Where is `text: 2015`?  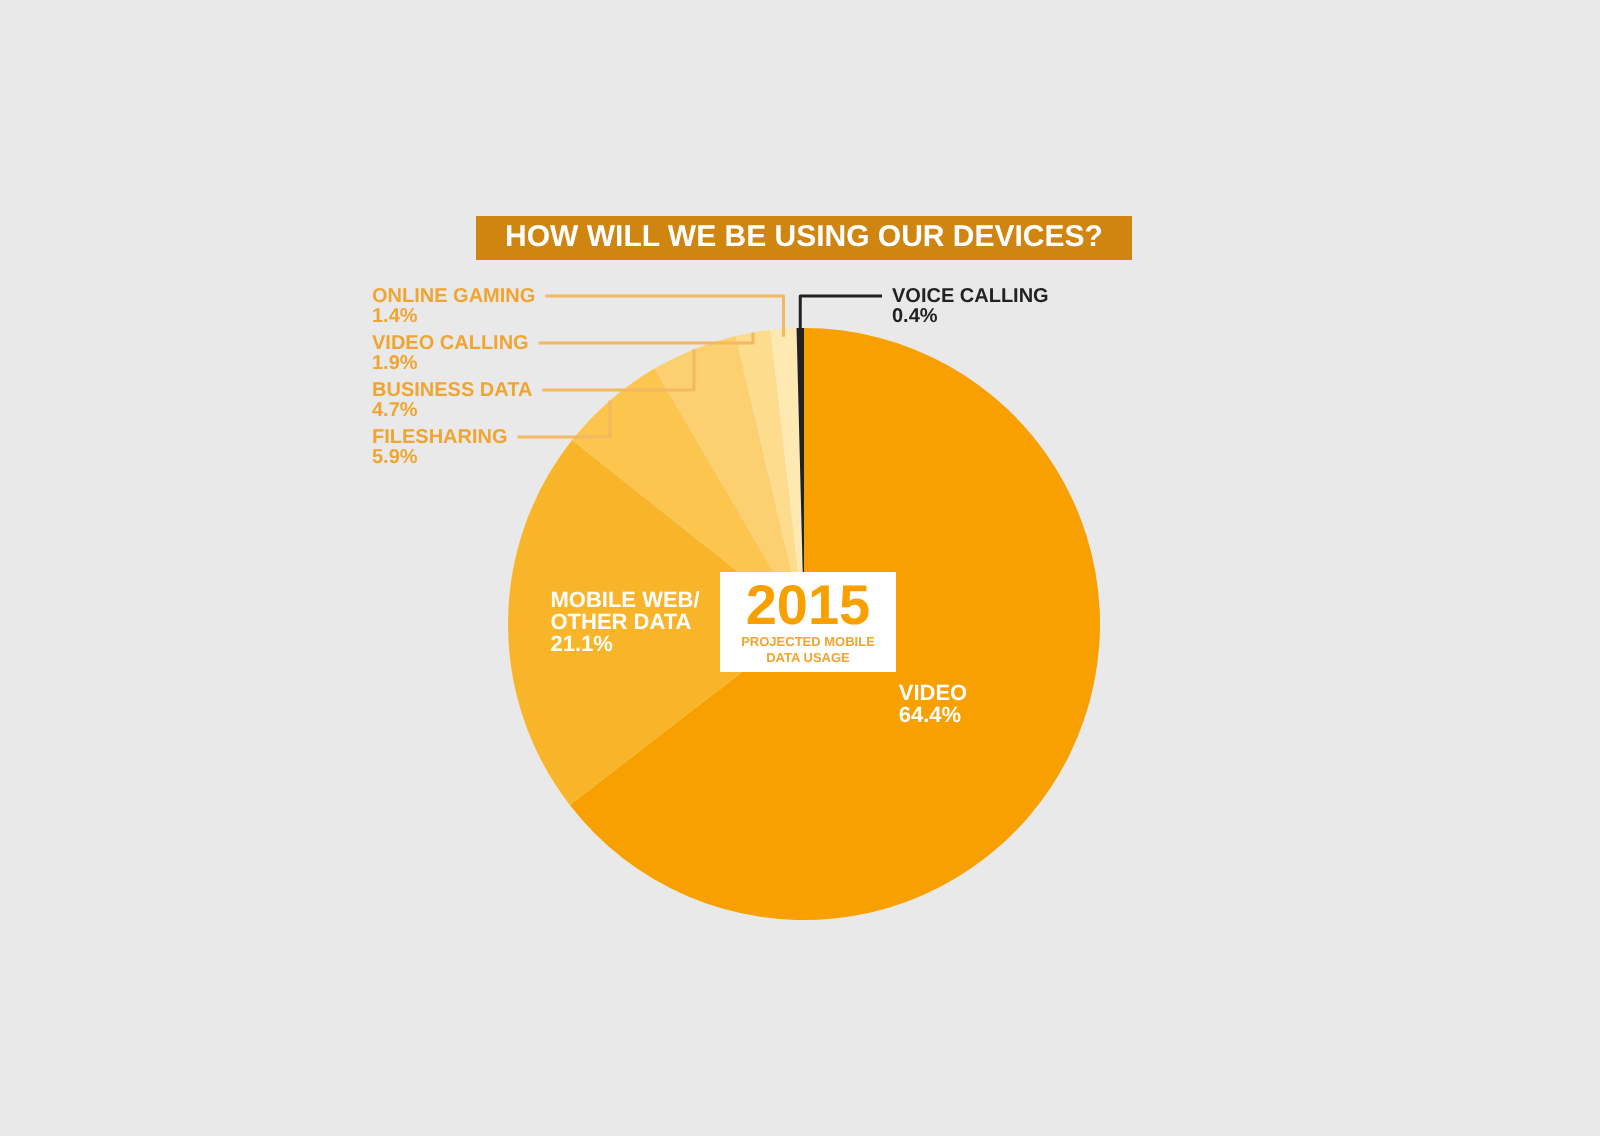 text: 2015 is located at coordinates (808, 605).